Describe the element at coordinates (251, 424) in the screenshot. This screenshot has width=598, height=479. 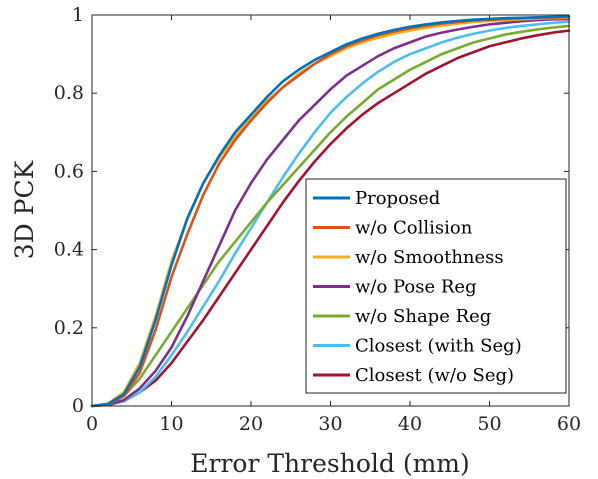
I see `x-tick-label: 20` at that location.